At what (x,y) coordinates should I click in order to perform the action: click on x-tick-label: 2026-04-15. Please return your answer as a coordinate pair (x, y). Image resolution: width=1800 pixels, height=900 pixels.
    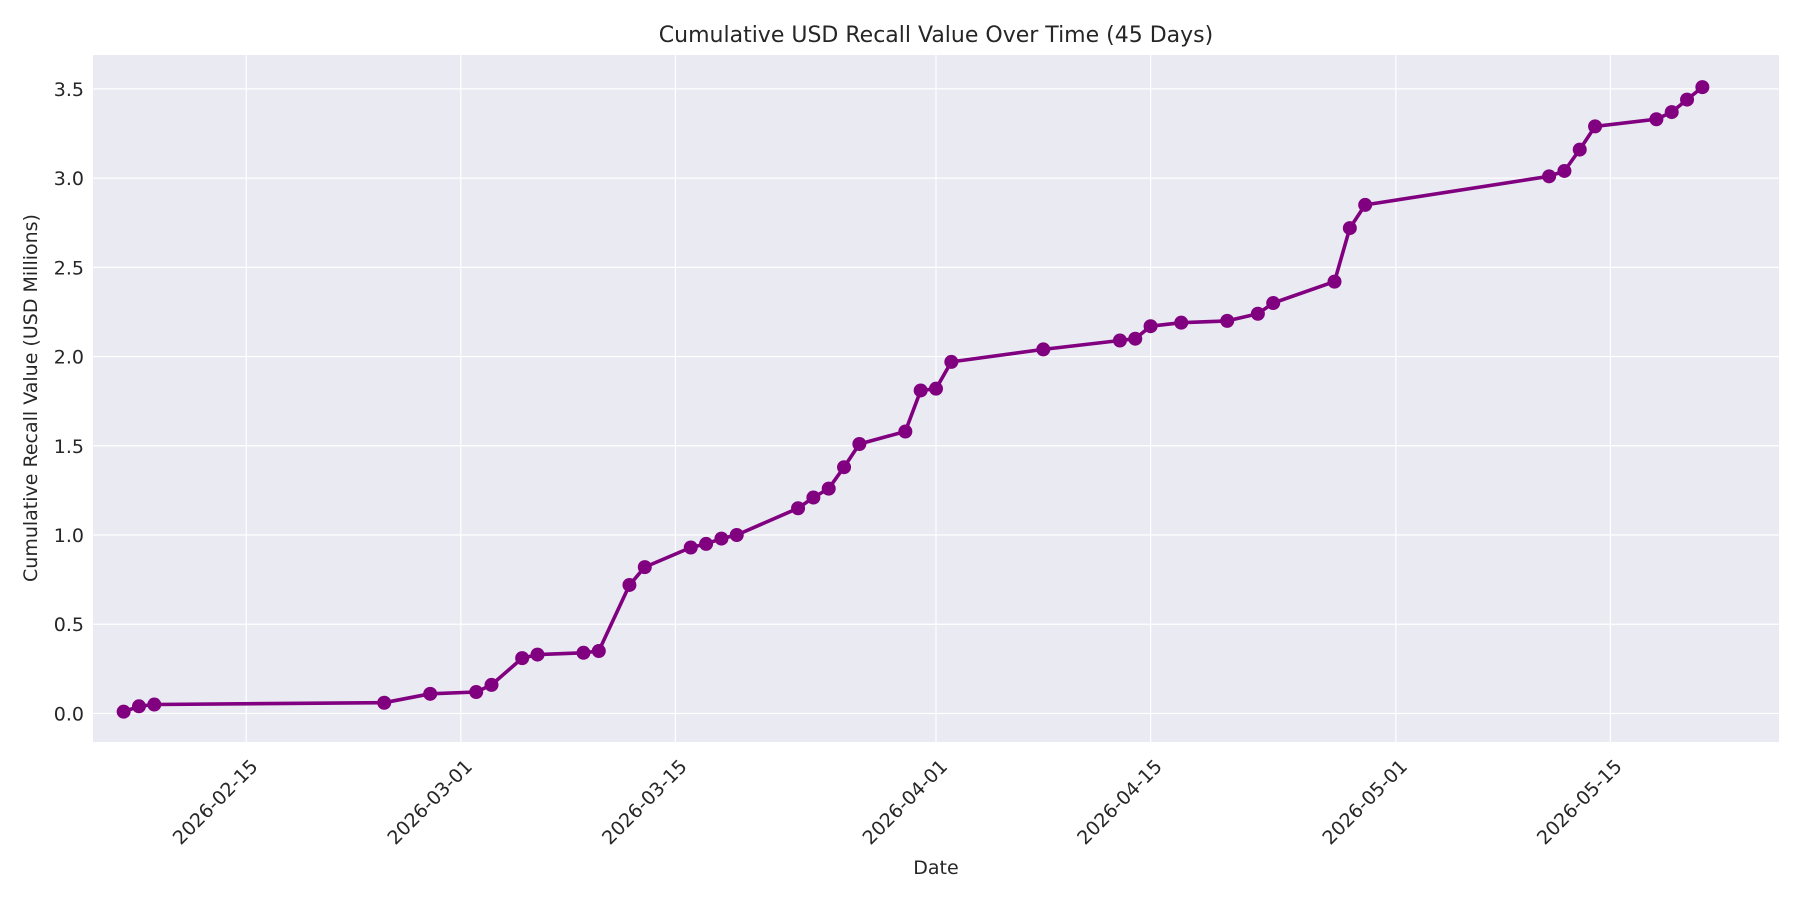
    Looking at the image, I should click on (1120, 803).